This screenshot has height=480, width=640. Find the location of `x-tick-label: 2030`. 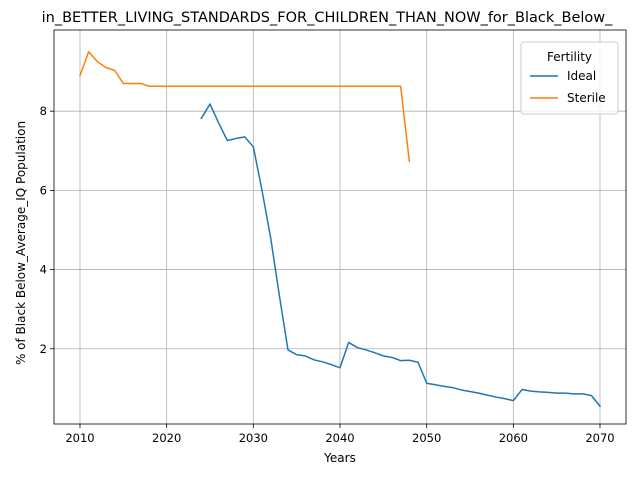

x-tick-label: 2030 is located at coordinates (253, 438).